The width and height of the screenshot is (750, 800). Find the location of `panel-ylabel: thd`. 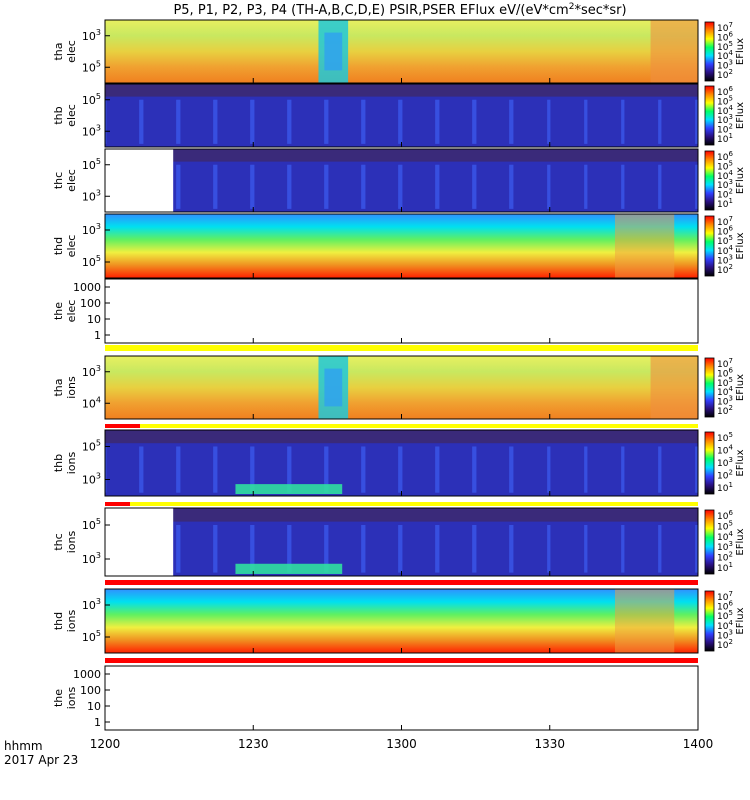

panel-ylabel: thd is located at coordinates (58, 621).